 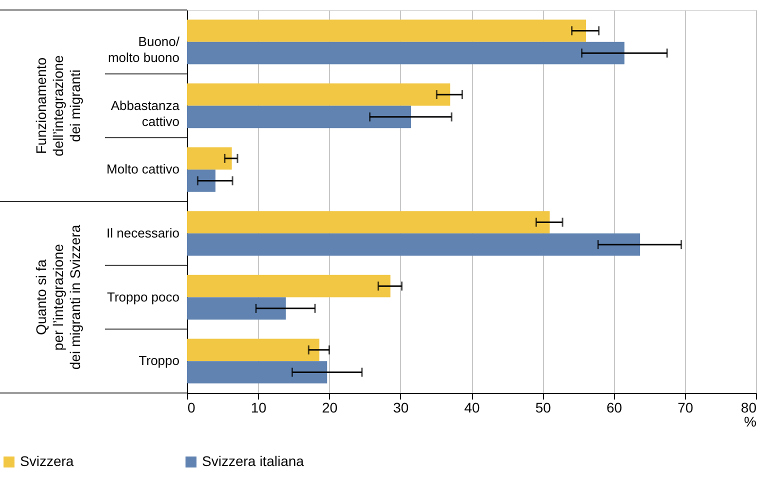 I want to click on x-tick-label: 50, so click(x=543, y=408).